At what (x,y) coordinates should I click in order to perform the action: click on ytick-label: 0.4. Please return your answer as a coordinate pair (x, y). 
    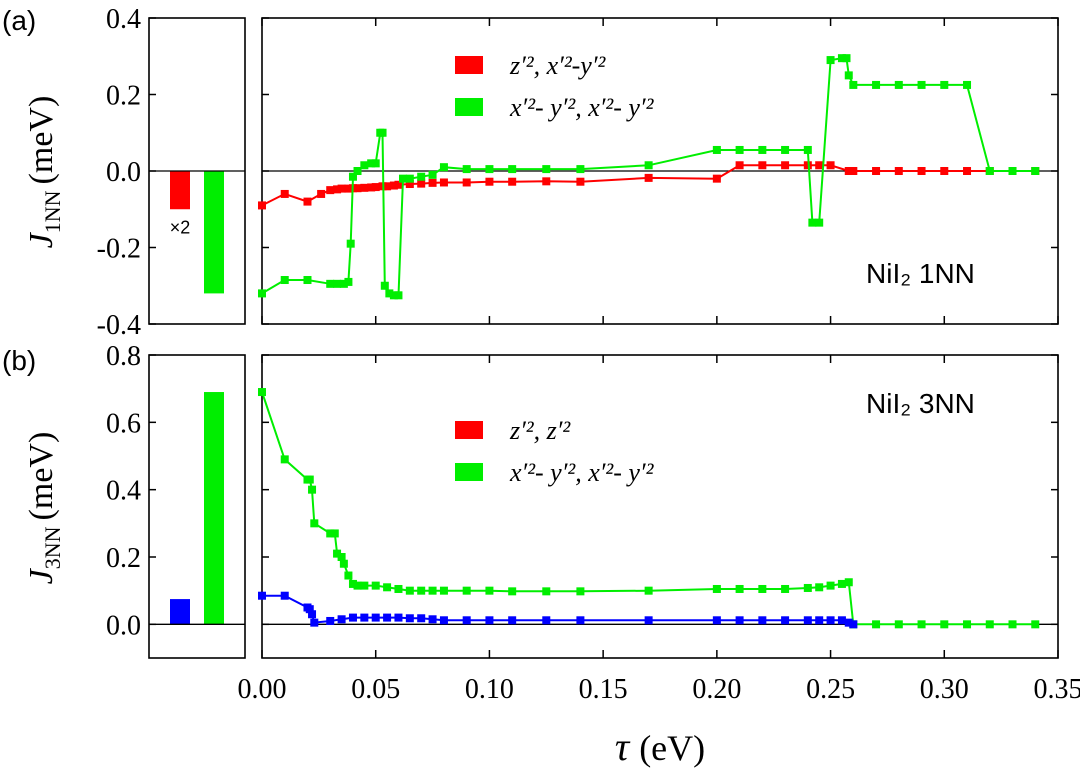
    Looking at the image, I should click on (123, 491).